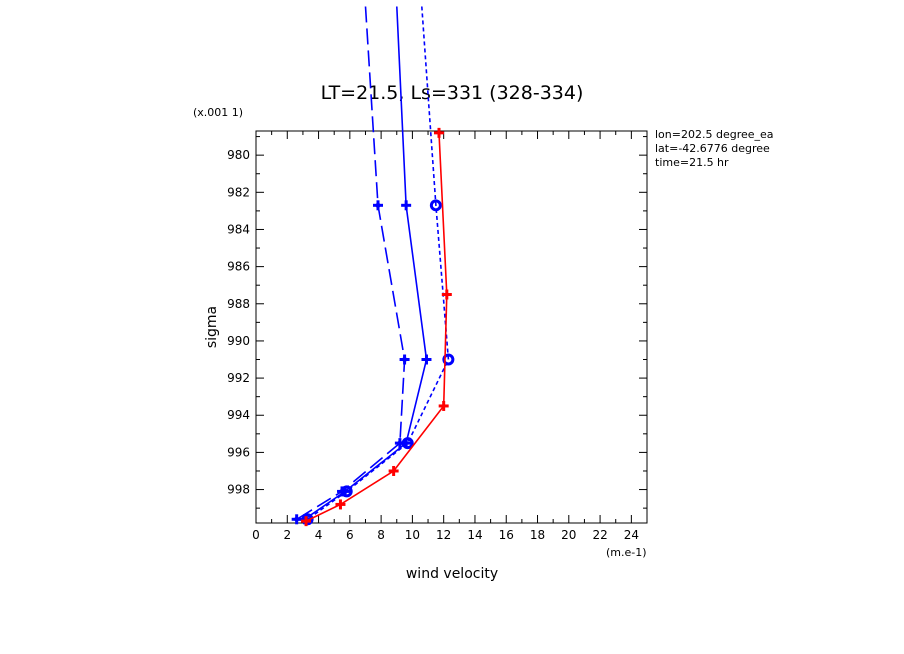 The width and height of the screenshot is (904, 654). What do you see at coordinates (631, 535) in the screenshot?
I see `x-tick-label-24: 24` at bounding box center [631, 535].